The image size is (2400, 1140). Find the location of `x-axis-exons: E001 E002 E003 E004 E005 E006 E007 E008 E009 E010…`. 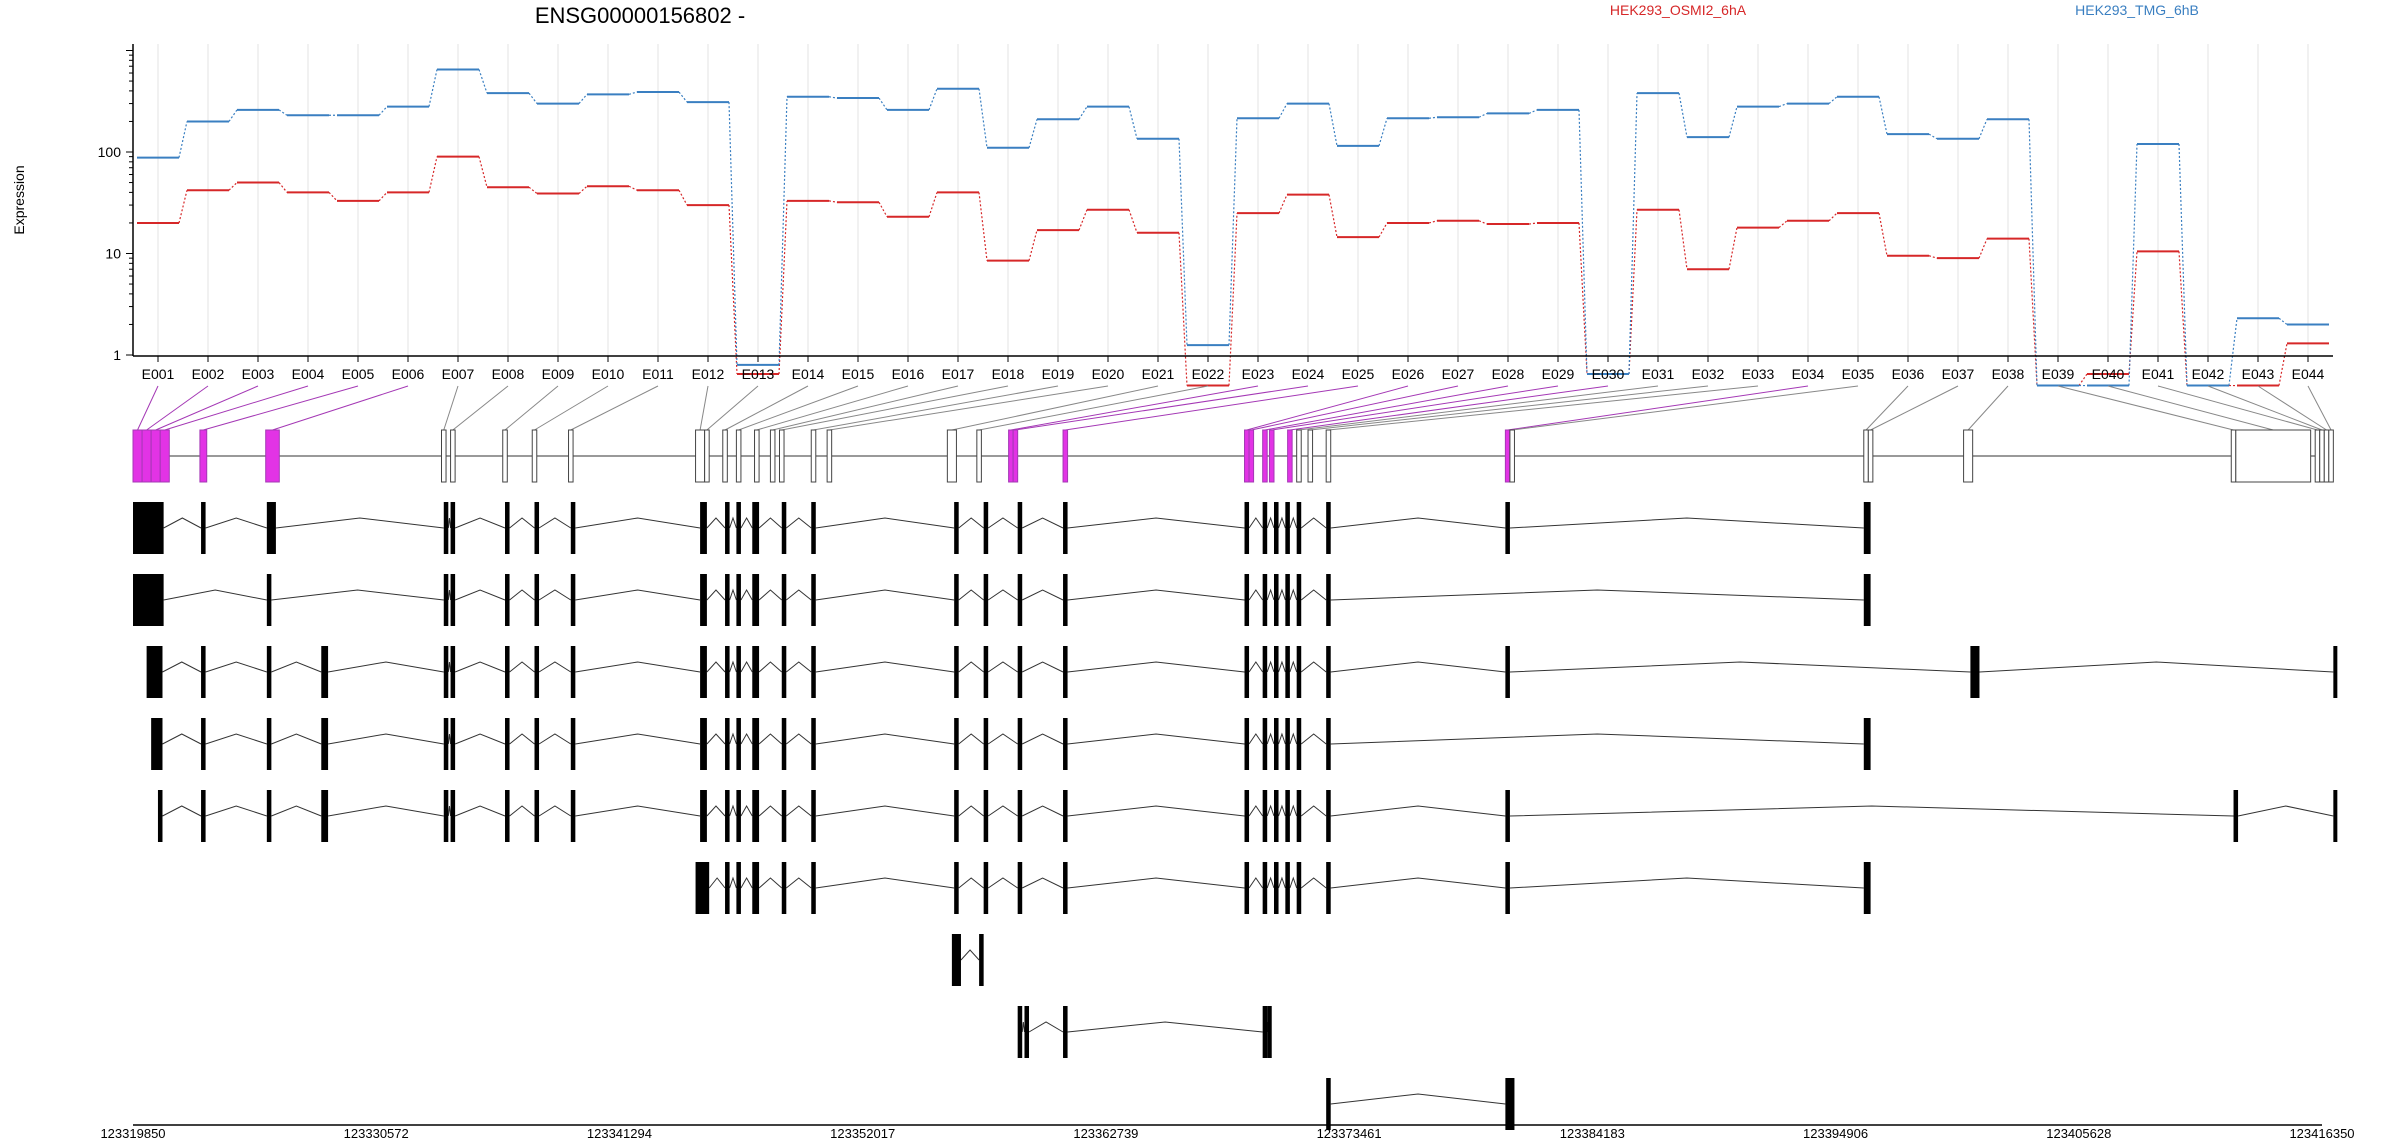

x-axis-exons: E001 E002 E003 E004 E005 E006 E007 E008 E009 E010… is located at coordinates (1233, 368).